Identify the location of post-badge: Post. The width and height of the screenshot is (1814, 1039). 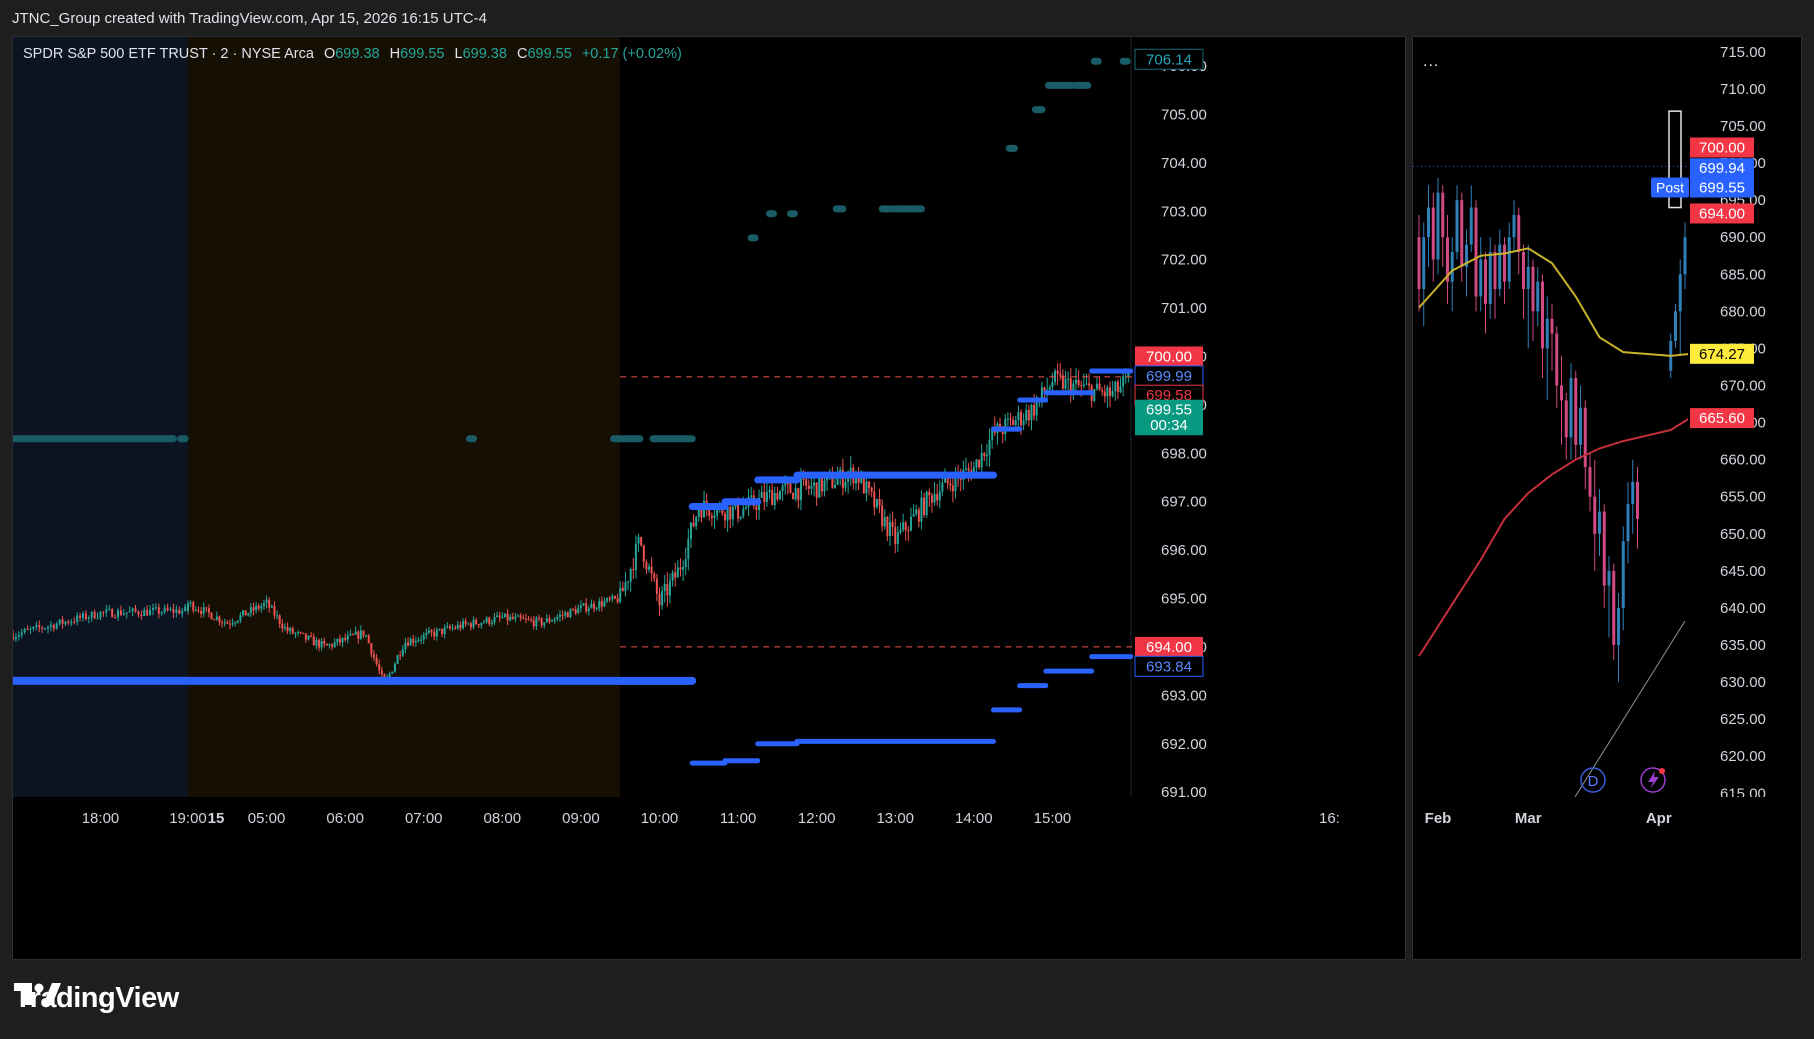
(1670, 187).